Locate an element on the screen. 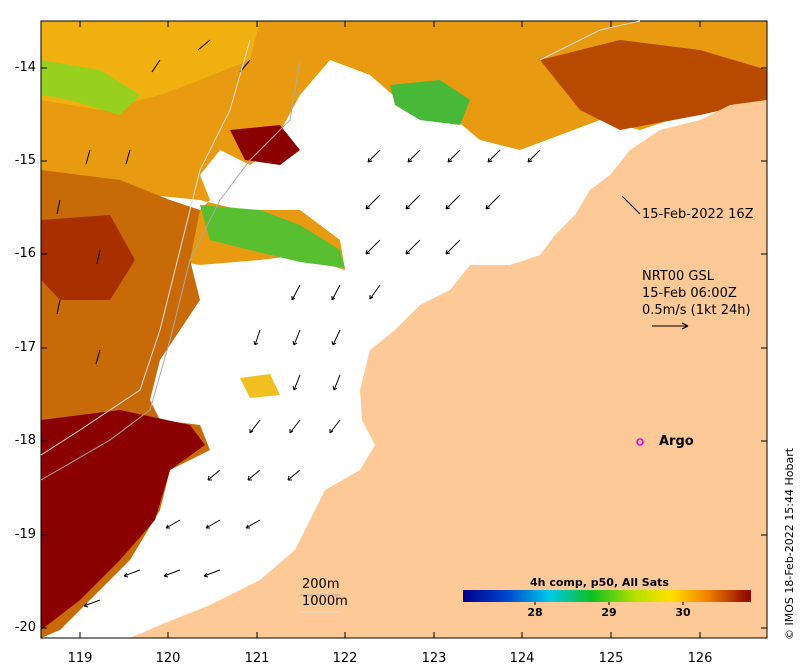 The width and height of the screenshot is (810, 672). x-tick-label: 125 is located at coordinates (611, 658).